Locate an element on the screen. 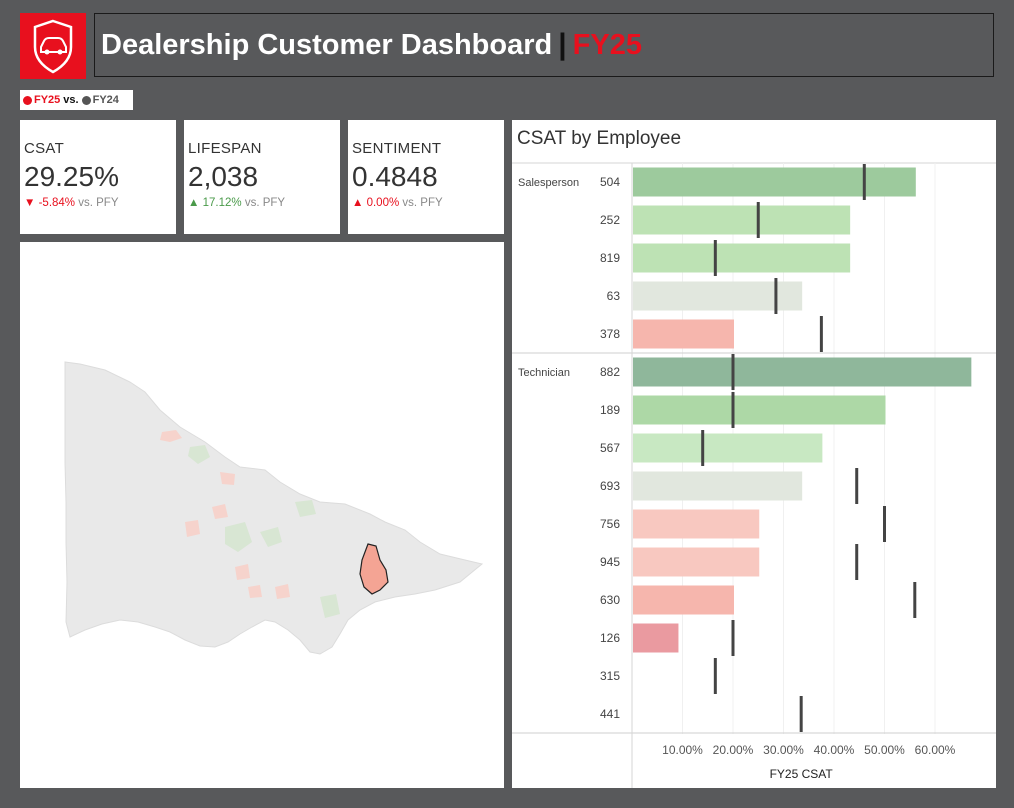 This screenshot has height=808, width=1014. employee-label: 945 is located at coordinates (610, 562).